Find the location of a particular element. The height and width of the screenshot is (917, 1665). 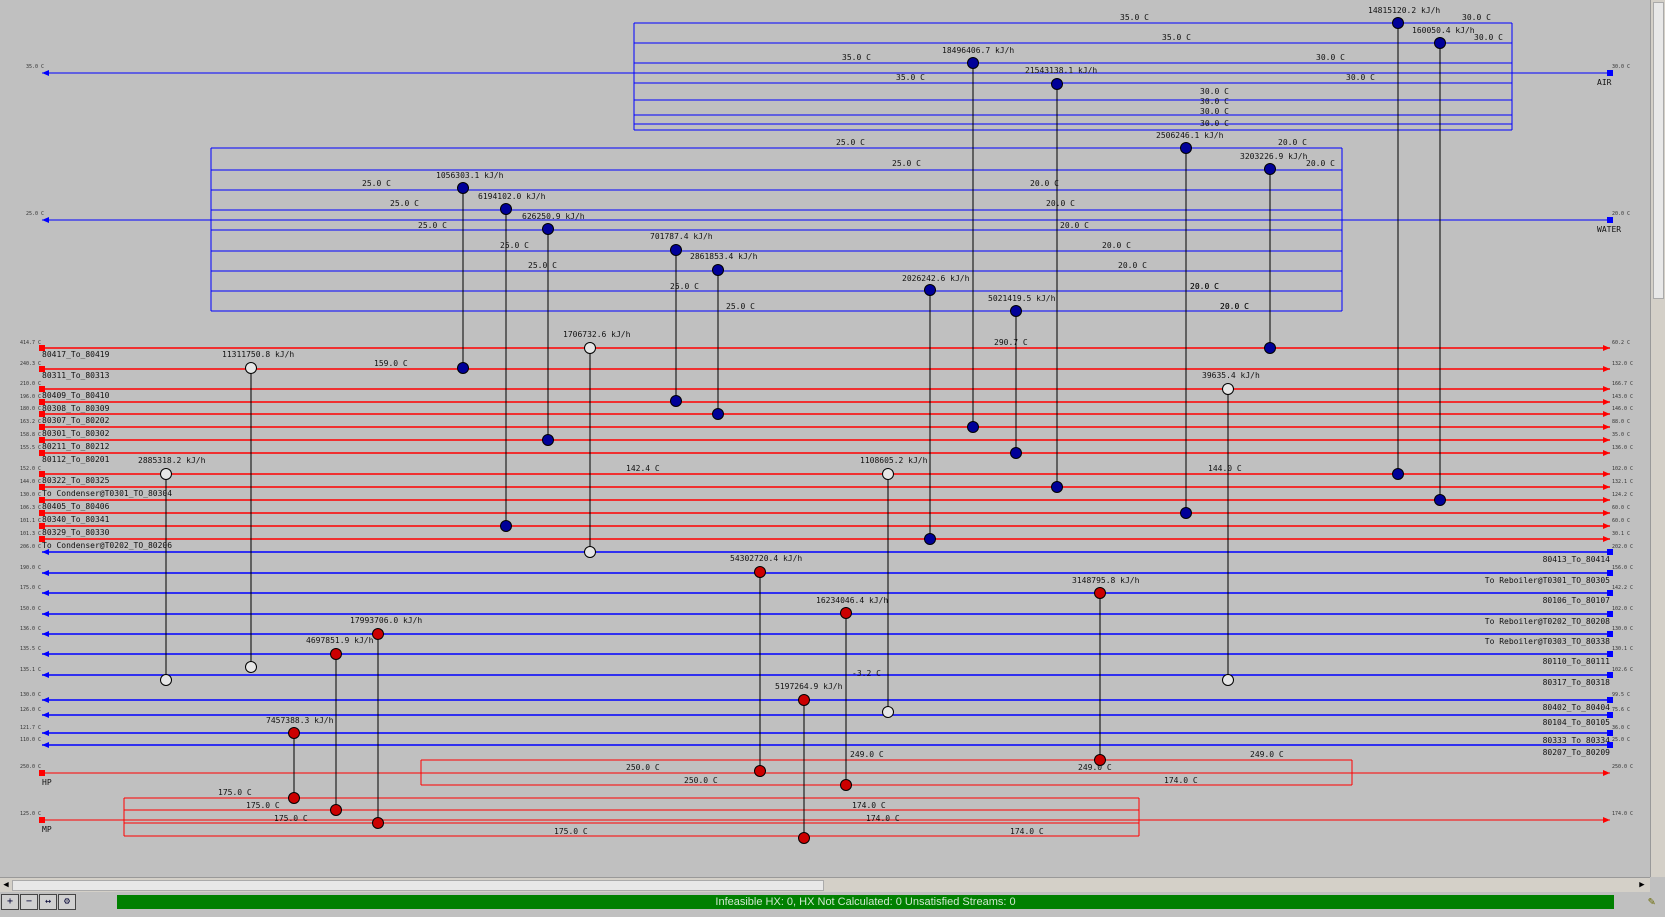

stream-temp-label: 159.0 C is located at coordinates (391, 363).